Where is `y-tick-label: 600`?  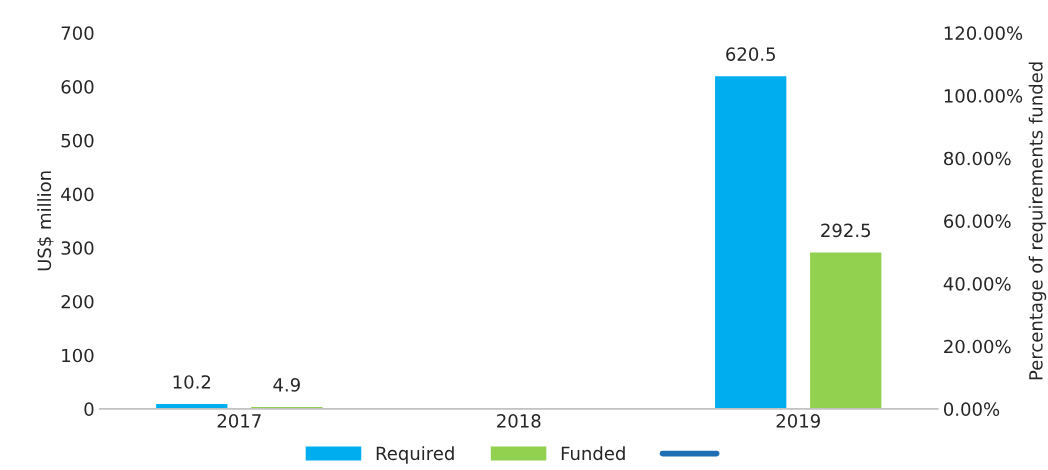 y-tick-label: 600 is located at coordinates (77, 87).